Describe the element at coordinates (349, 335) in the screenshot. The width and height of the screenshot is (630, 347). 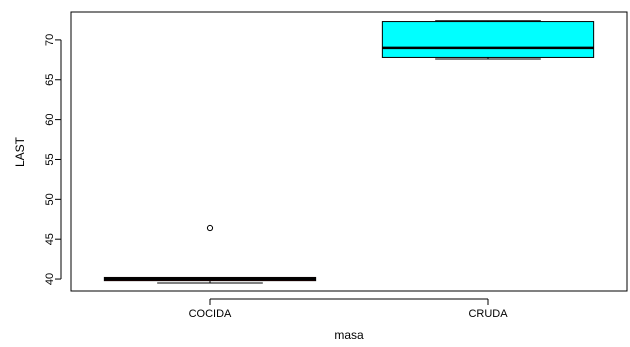
I see `x-axis-label: masa` at that location.